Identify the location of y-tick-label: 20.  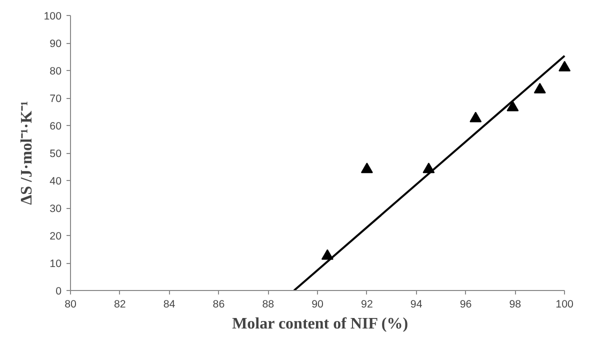
(56, 236).